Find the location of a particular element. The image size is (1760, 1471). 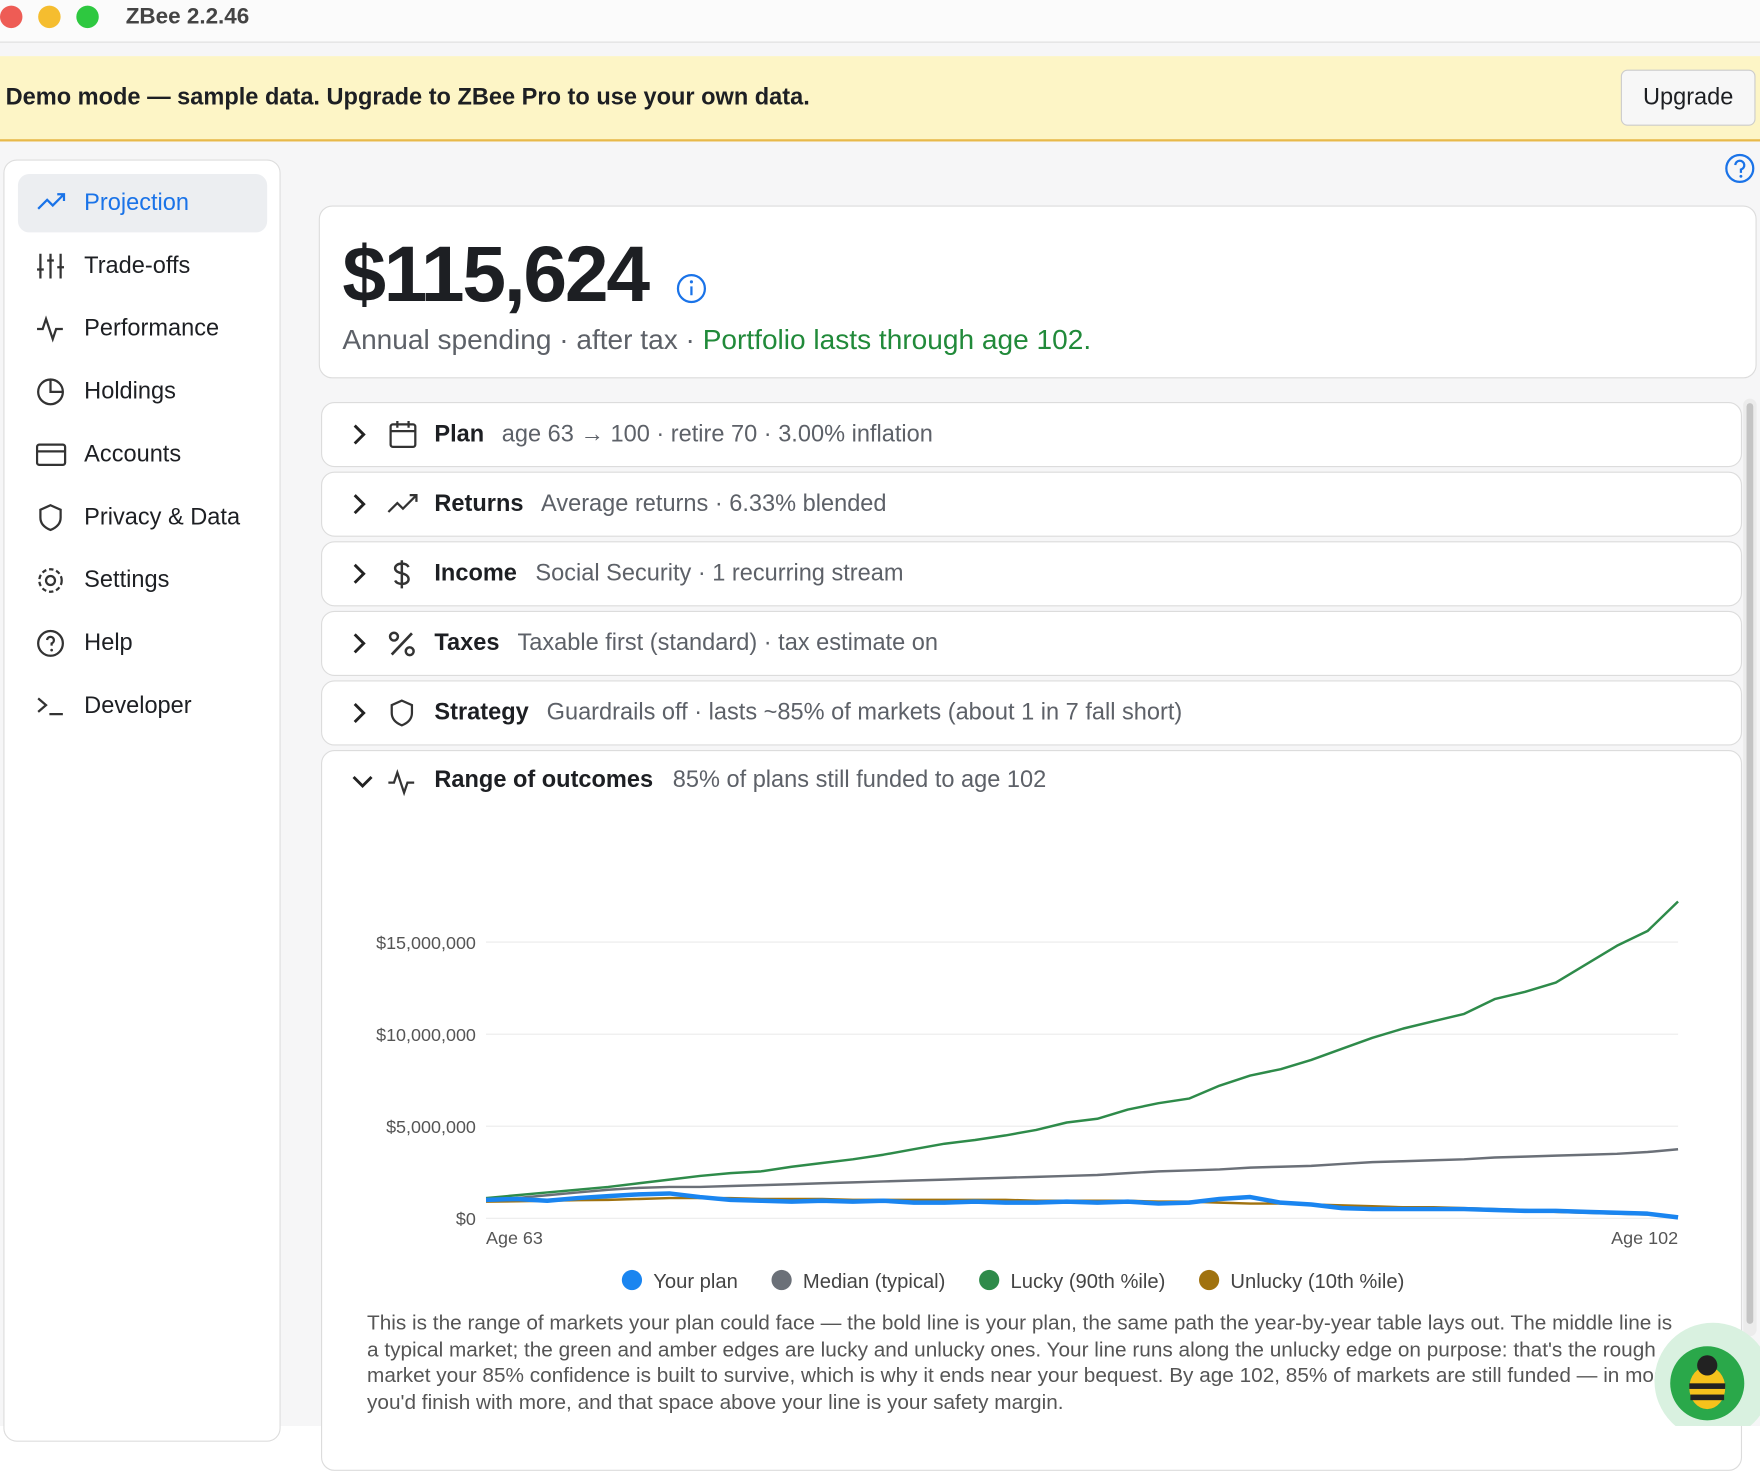

y-tick-label: $10,000,000 is located at coordinates (426, 1035).